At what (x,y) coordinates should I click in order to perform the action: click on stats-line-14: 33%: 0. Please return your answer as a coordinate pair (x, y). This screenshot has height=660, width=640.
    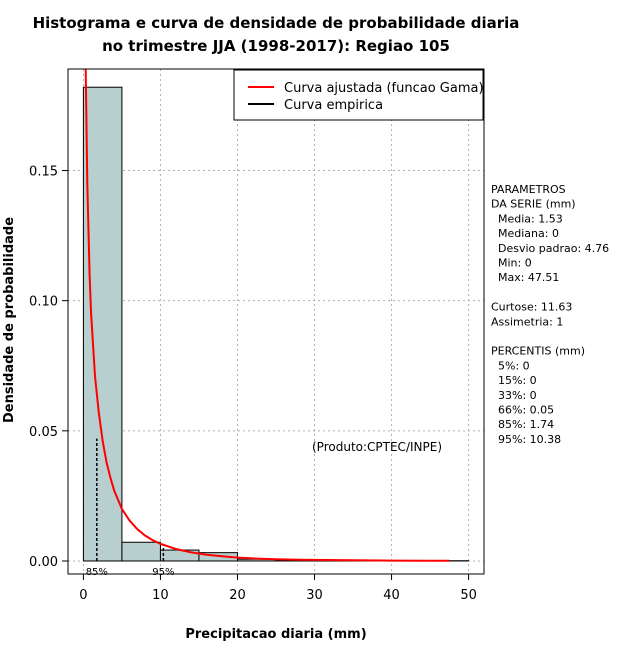
    Looking at the image, I should click on (514, 395).